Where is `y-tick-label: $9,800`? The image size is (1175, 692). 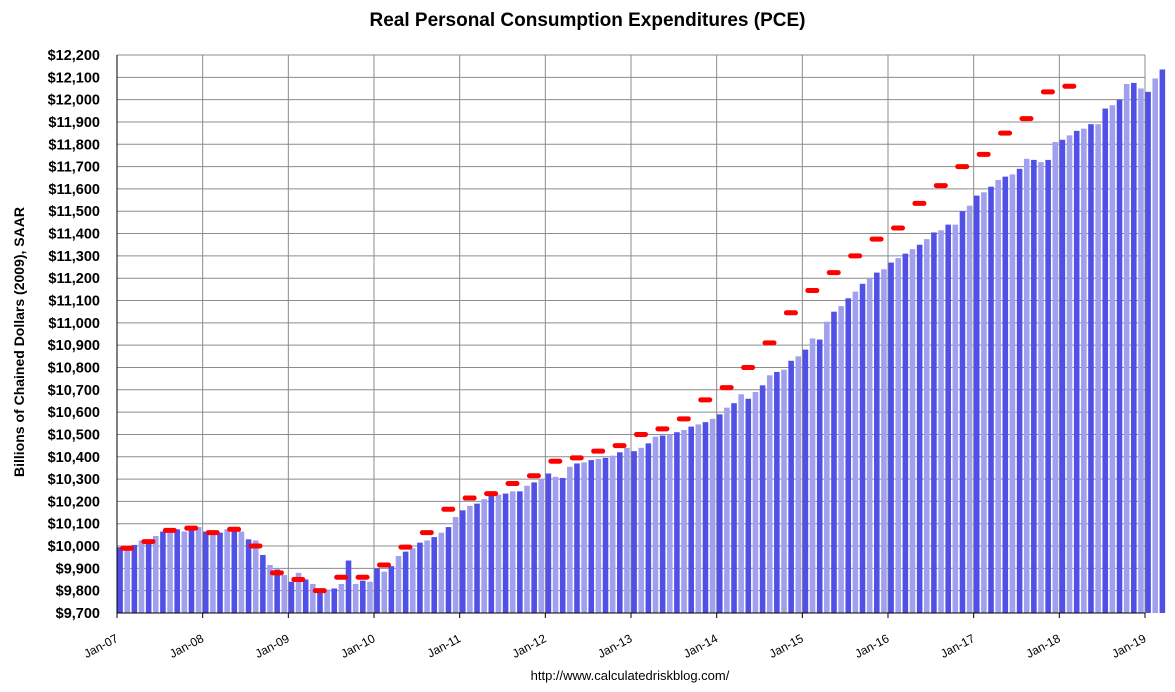
y-tick-label: $9,800 is located at coordinates (78, 592).